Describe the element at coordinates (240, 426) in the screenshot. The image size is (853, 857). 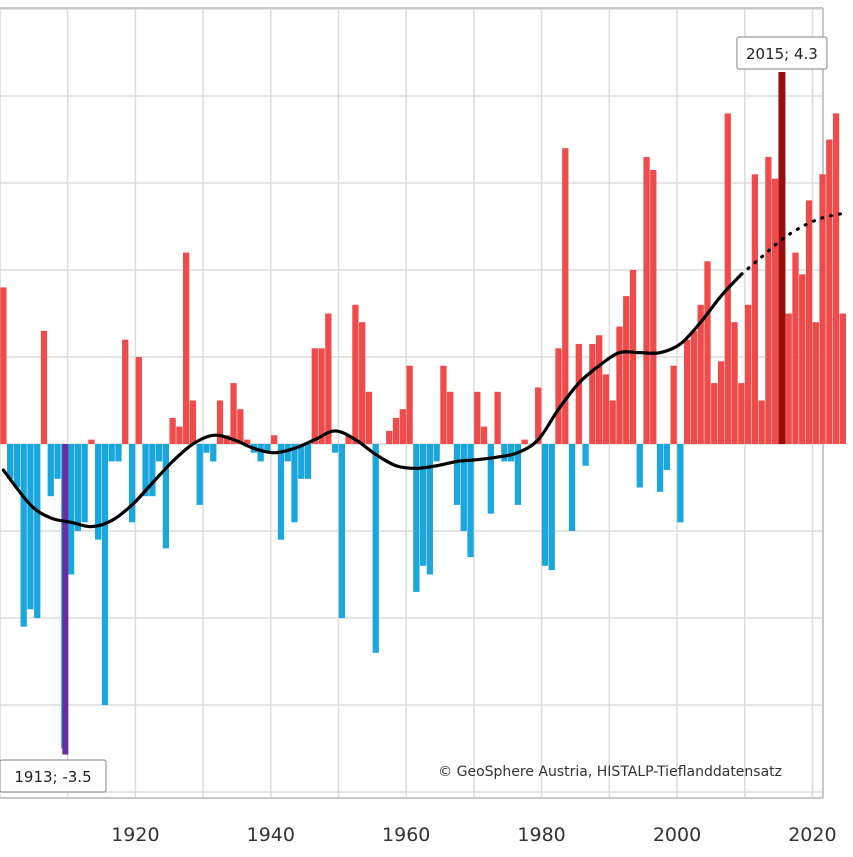
I see `bar-positive-1935` at that location.